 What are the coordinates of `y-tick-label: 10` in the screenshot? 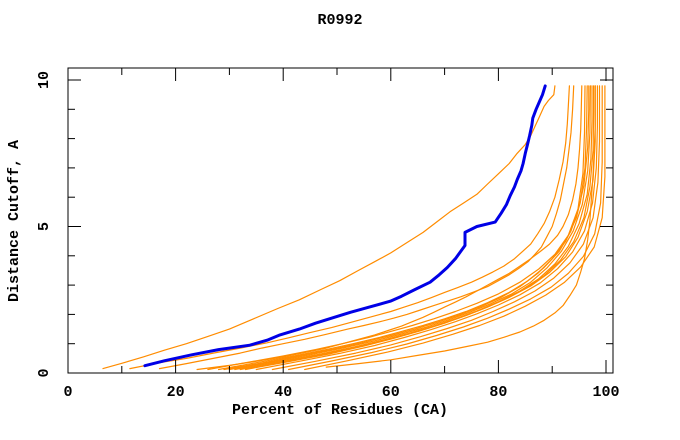 It's located at (44, 80).